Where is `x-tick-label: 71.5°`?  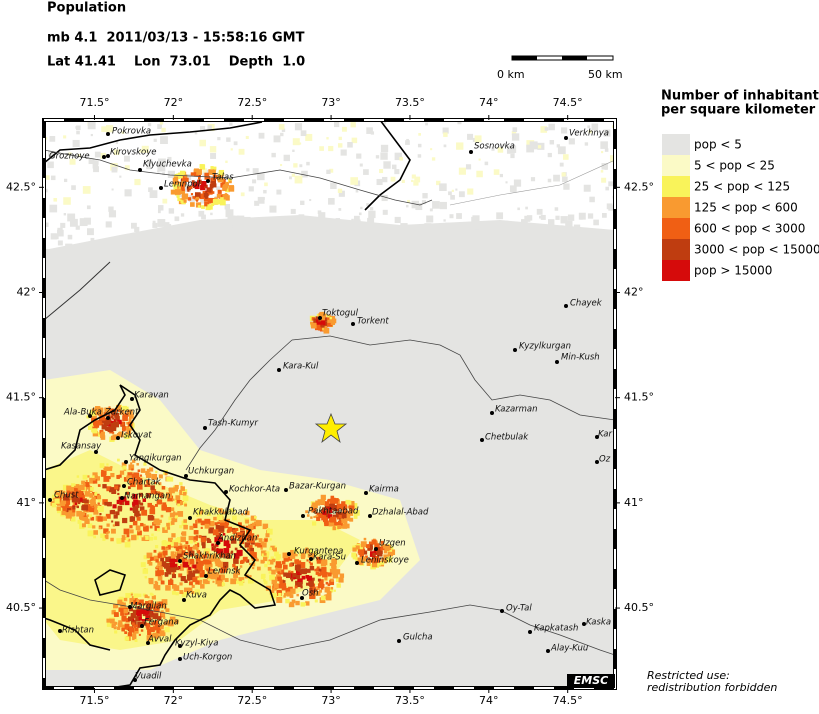
x-tick-label: 71.5° is located at coordinates (94, 102).